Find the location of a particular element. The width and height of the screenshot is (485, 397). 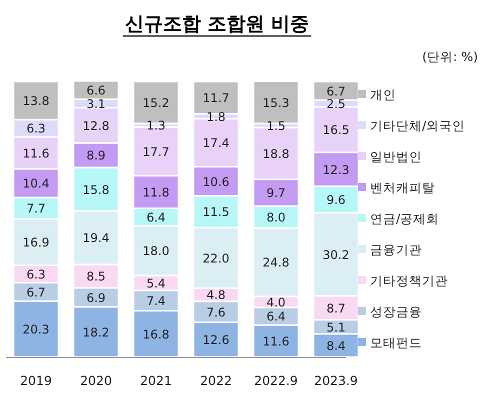

data-label: 2.5 is located at coordinates (336, 103).